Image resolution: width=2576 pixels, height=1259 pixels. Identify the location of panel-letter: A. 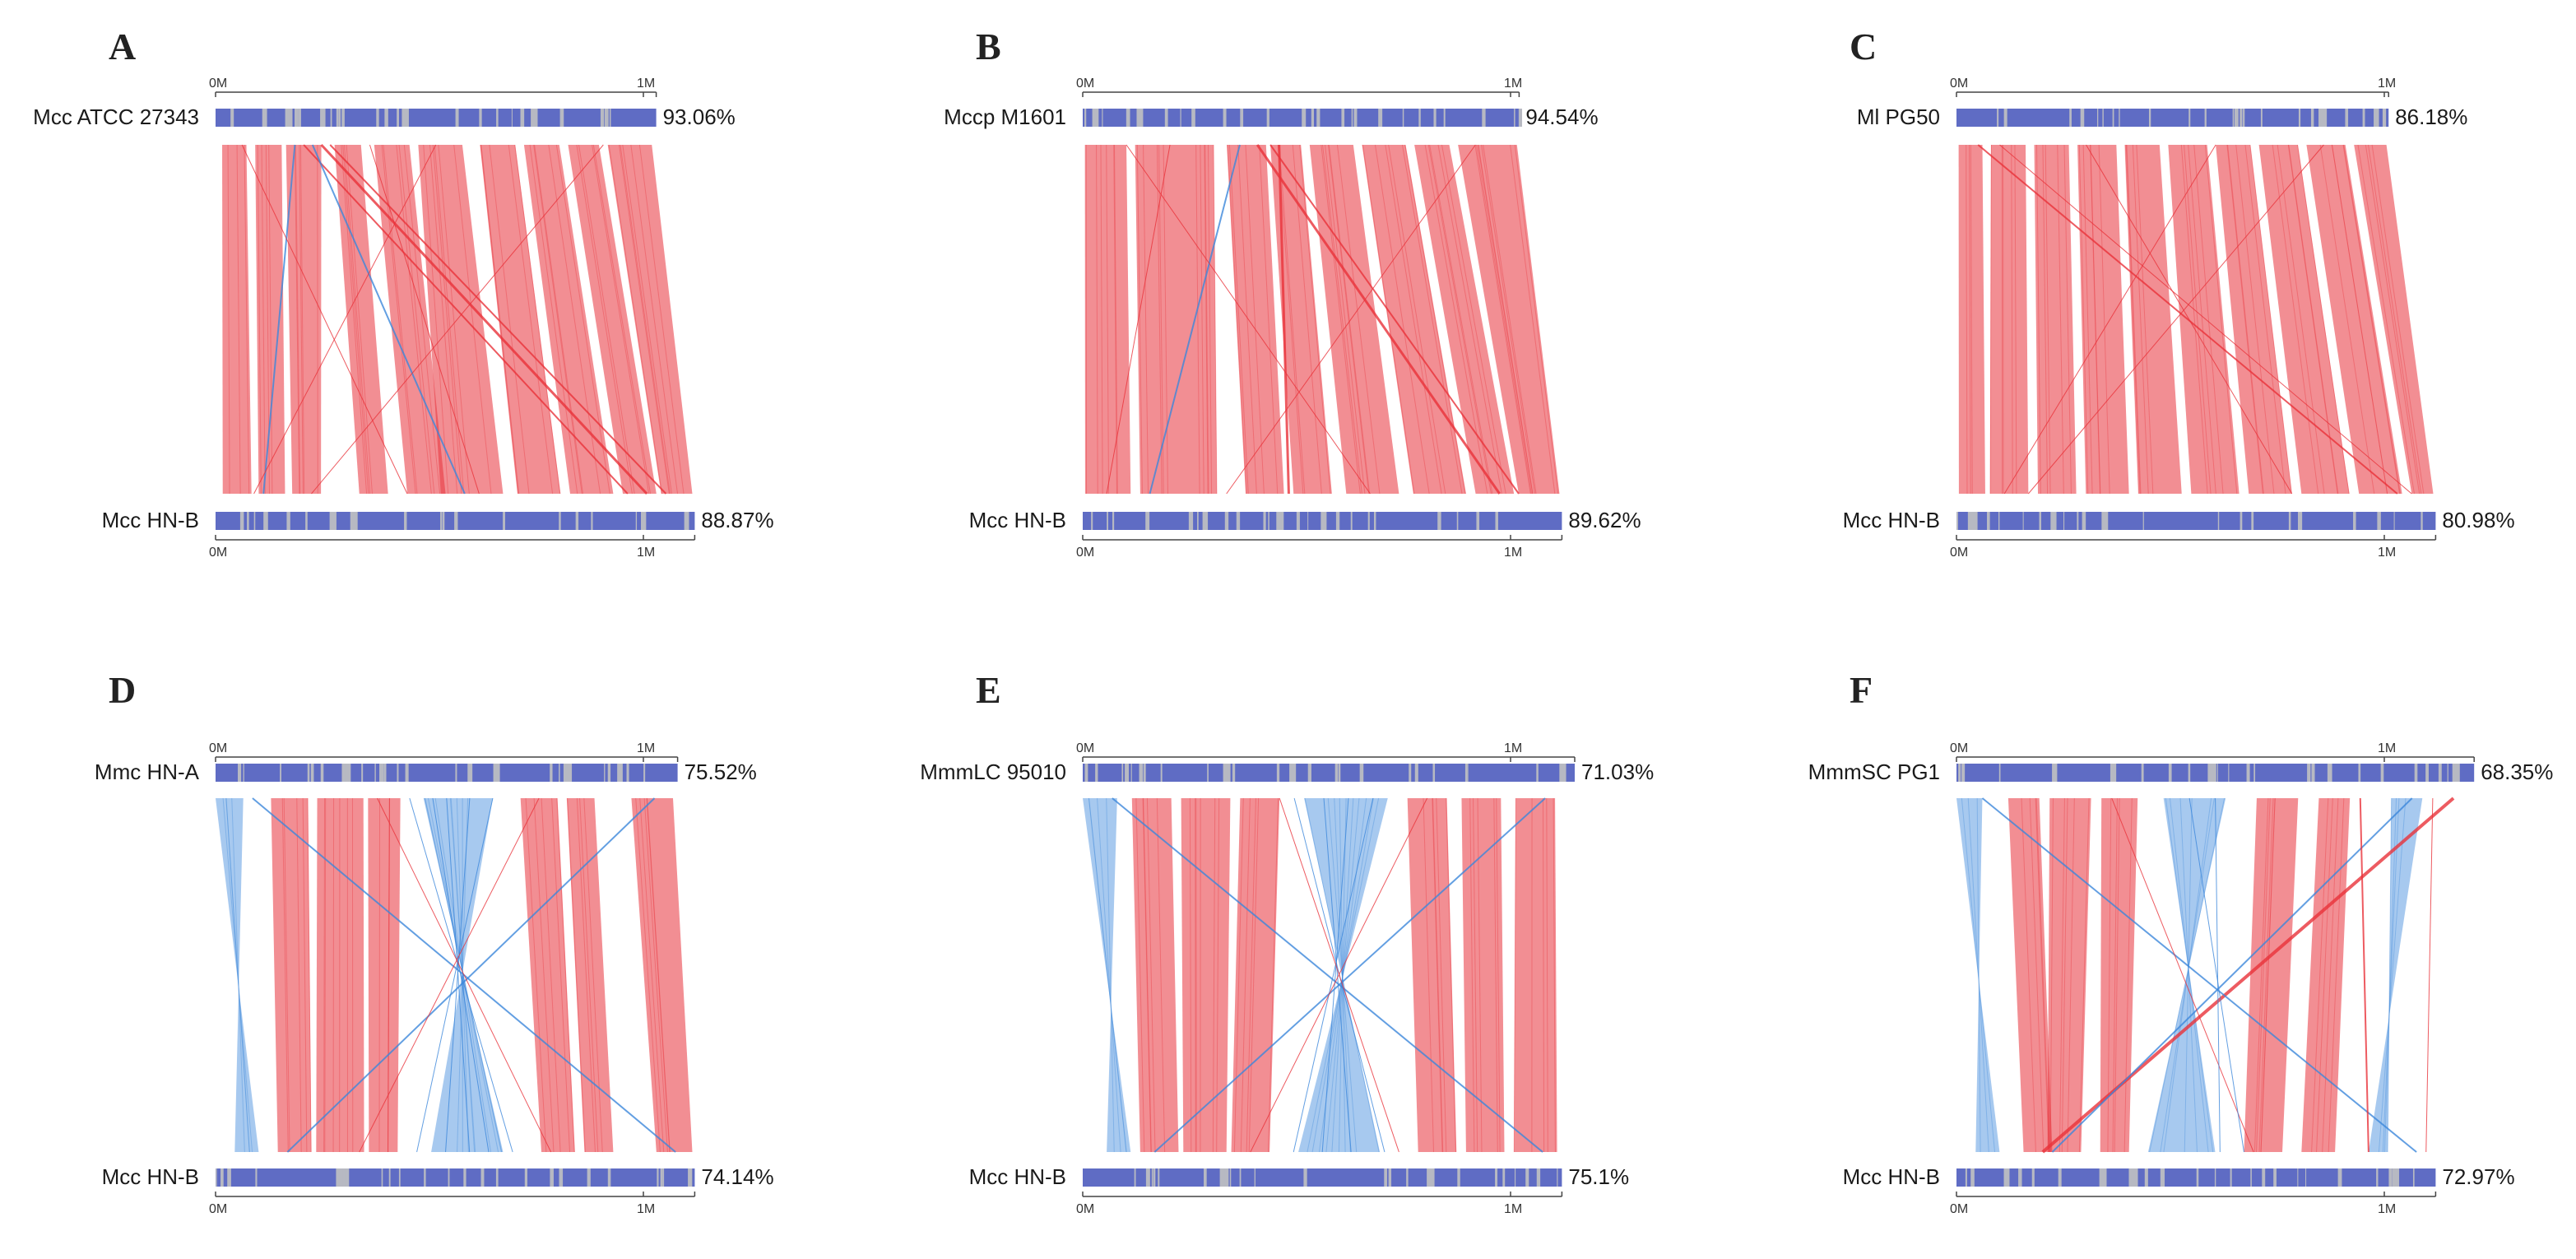
(122, 46).